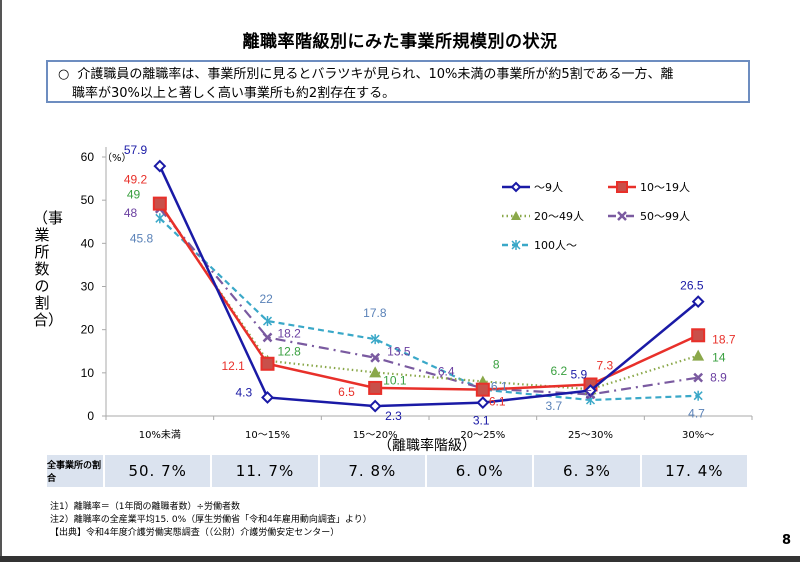 The height and width of the screenshot is (562, 800). I want to click on table-cell: 6. 0%, so click(479, 471).